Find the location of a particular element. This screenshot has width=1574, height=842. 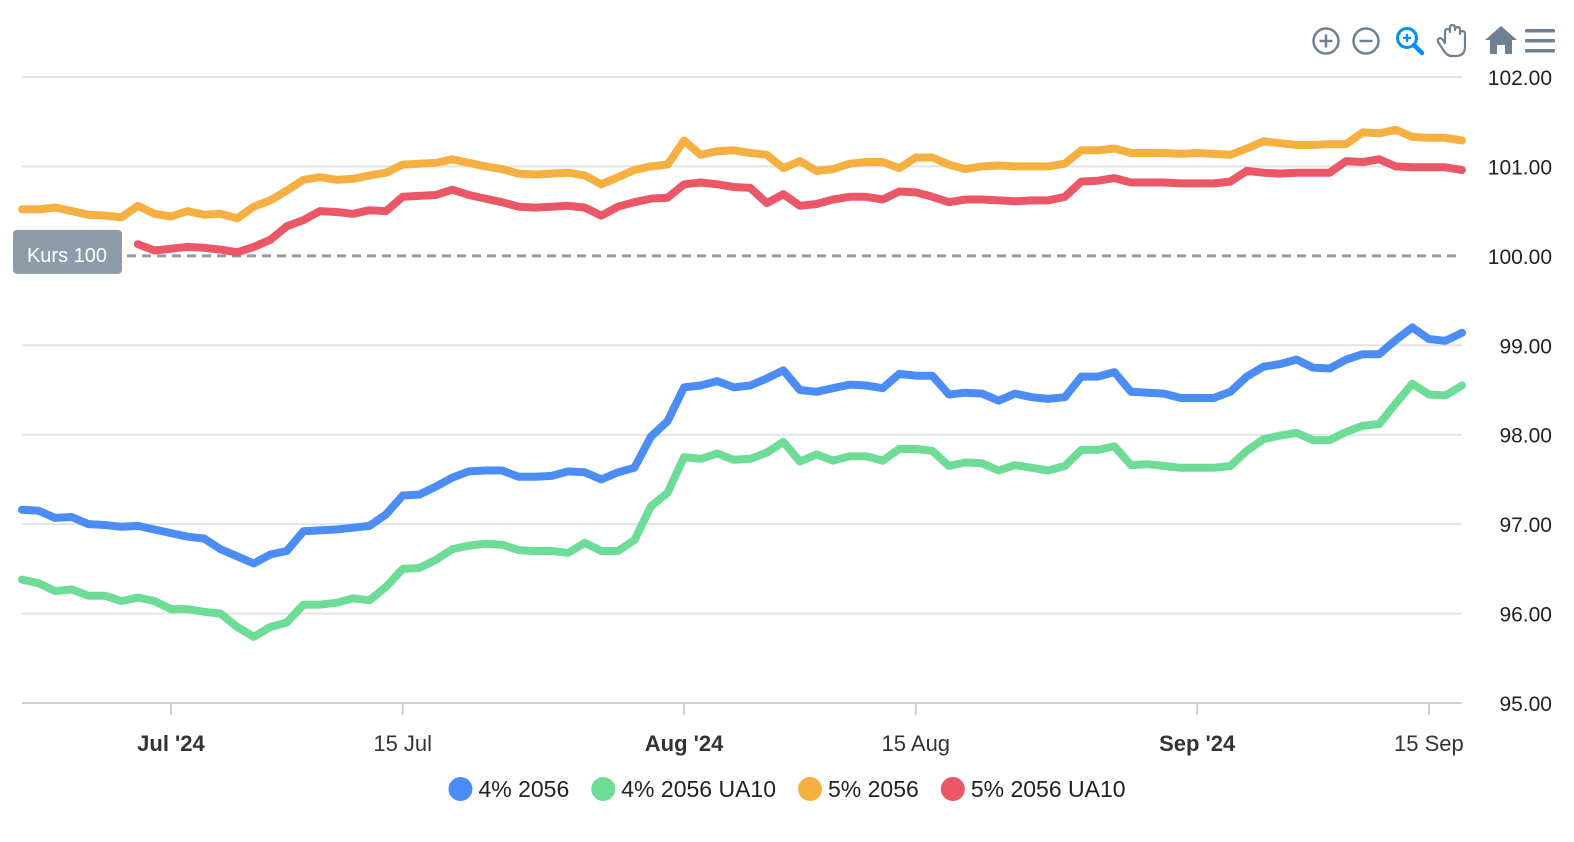

legend-item: 5% 2056 UA10 is located at coordinates (1033, 789).